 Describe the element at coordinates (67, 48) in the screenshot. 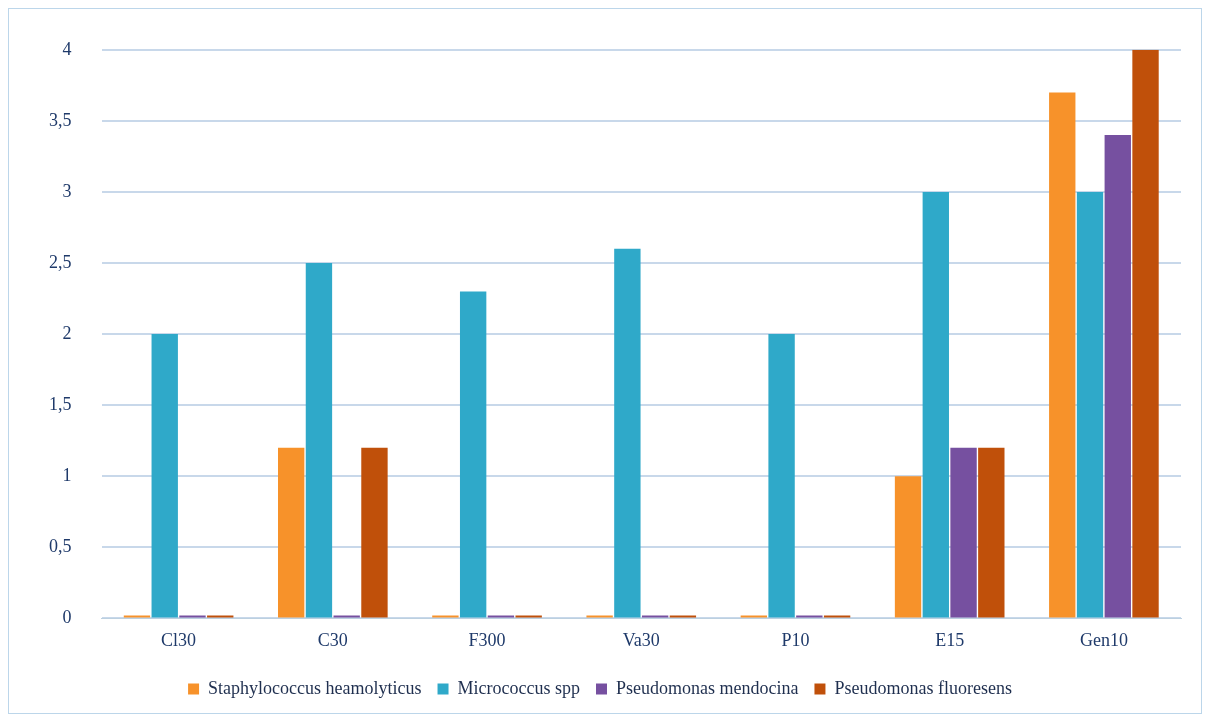

I see `y-tick-label: 4` at that location.